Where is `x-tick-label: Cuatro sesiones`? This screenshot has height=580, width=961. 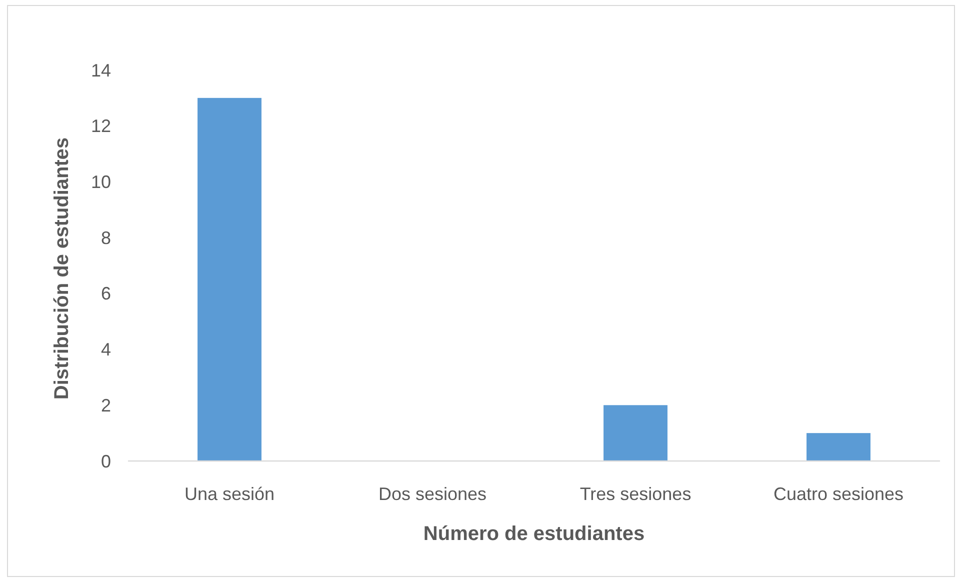
x-tick-label: Cuatro sesiones is located at coordinates (838, 494).